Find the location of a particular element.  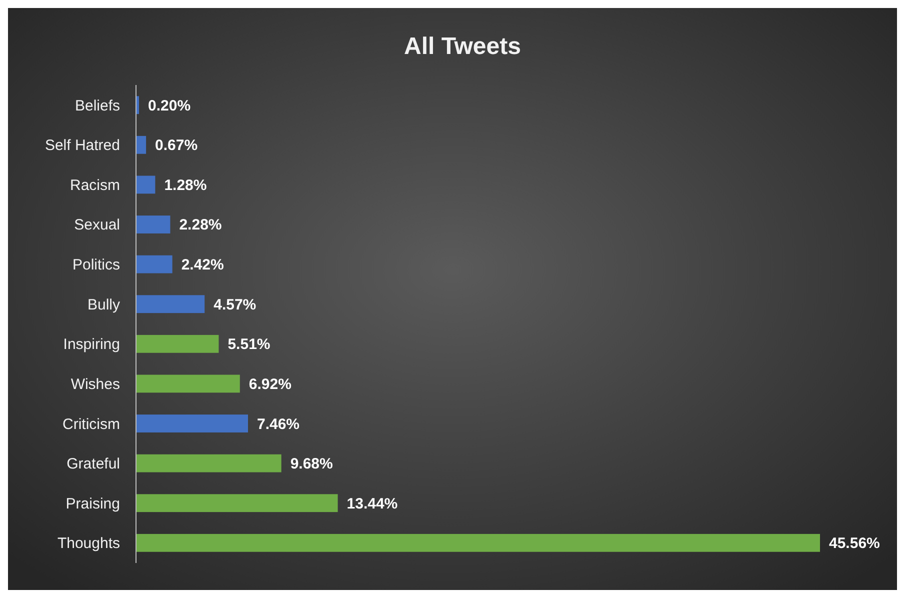

data-label: 0.20% is located at coordinates (169, 105).